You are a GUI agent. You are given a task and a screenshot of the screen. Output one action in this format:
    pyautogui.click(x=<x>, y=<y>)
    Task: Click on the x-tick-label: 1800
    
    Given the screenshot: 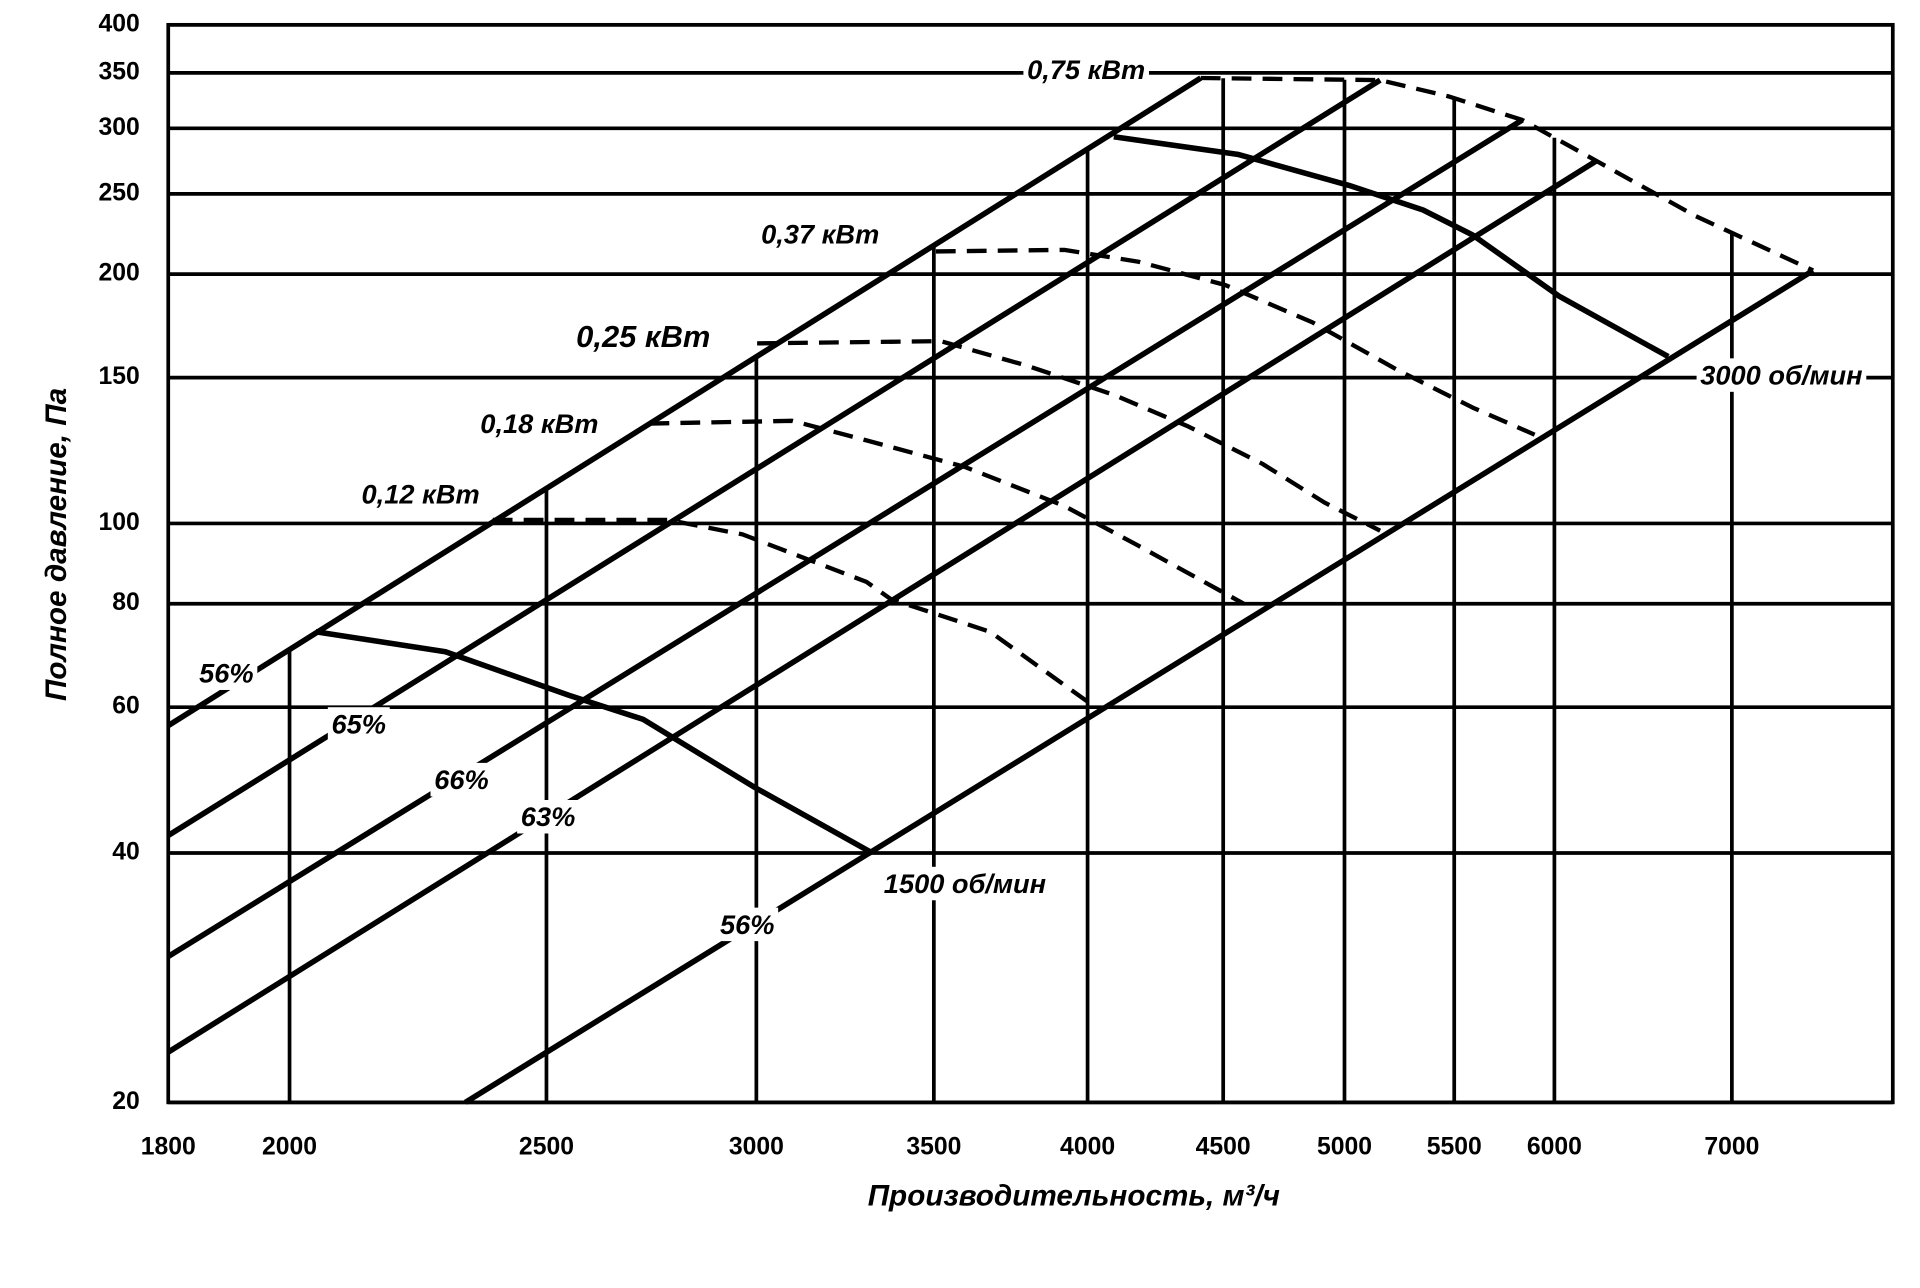 What is the action you would take?
    pyautogui.click(x=168, y=1147)
    